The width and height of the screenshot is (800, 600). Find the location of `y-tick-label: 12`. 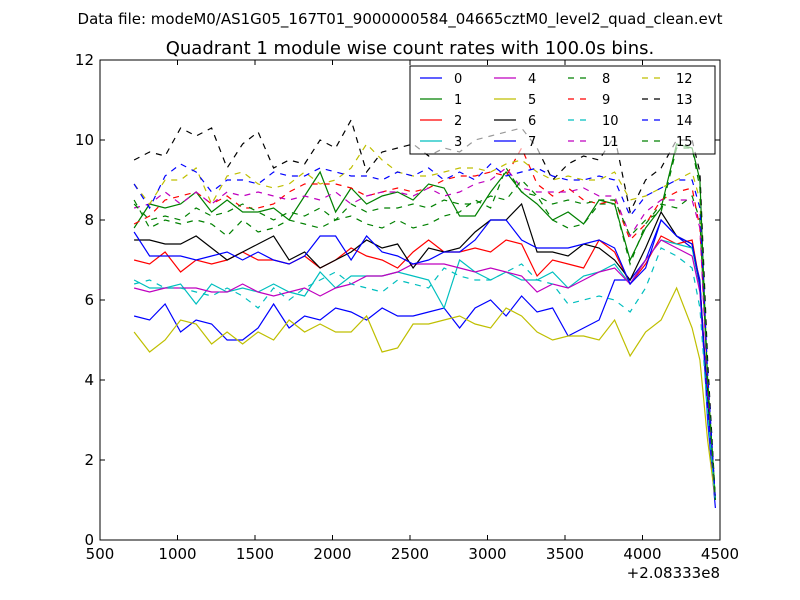

y-tick-label: 12 is located at coordinates (84, 60).